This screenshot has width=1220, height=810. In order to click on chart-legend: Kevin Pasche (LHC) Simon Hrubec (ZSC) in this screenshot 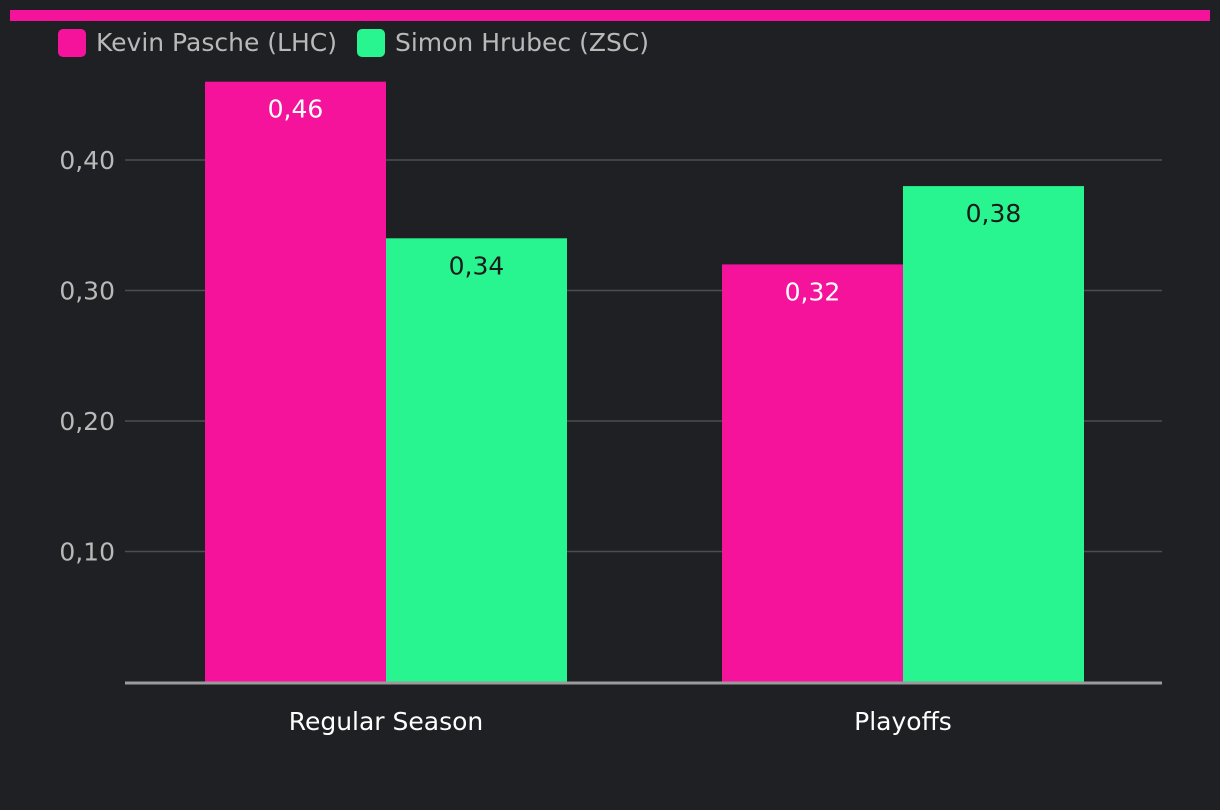, I will do `click(363, 42)`.